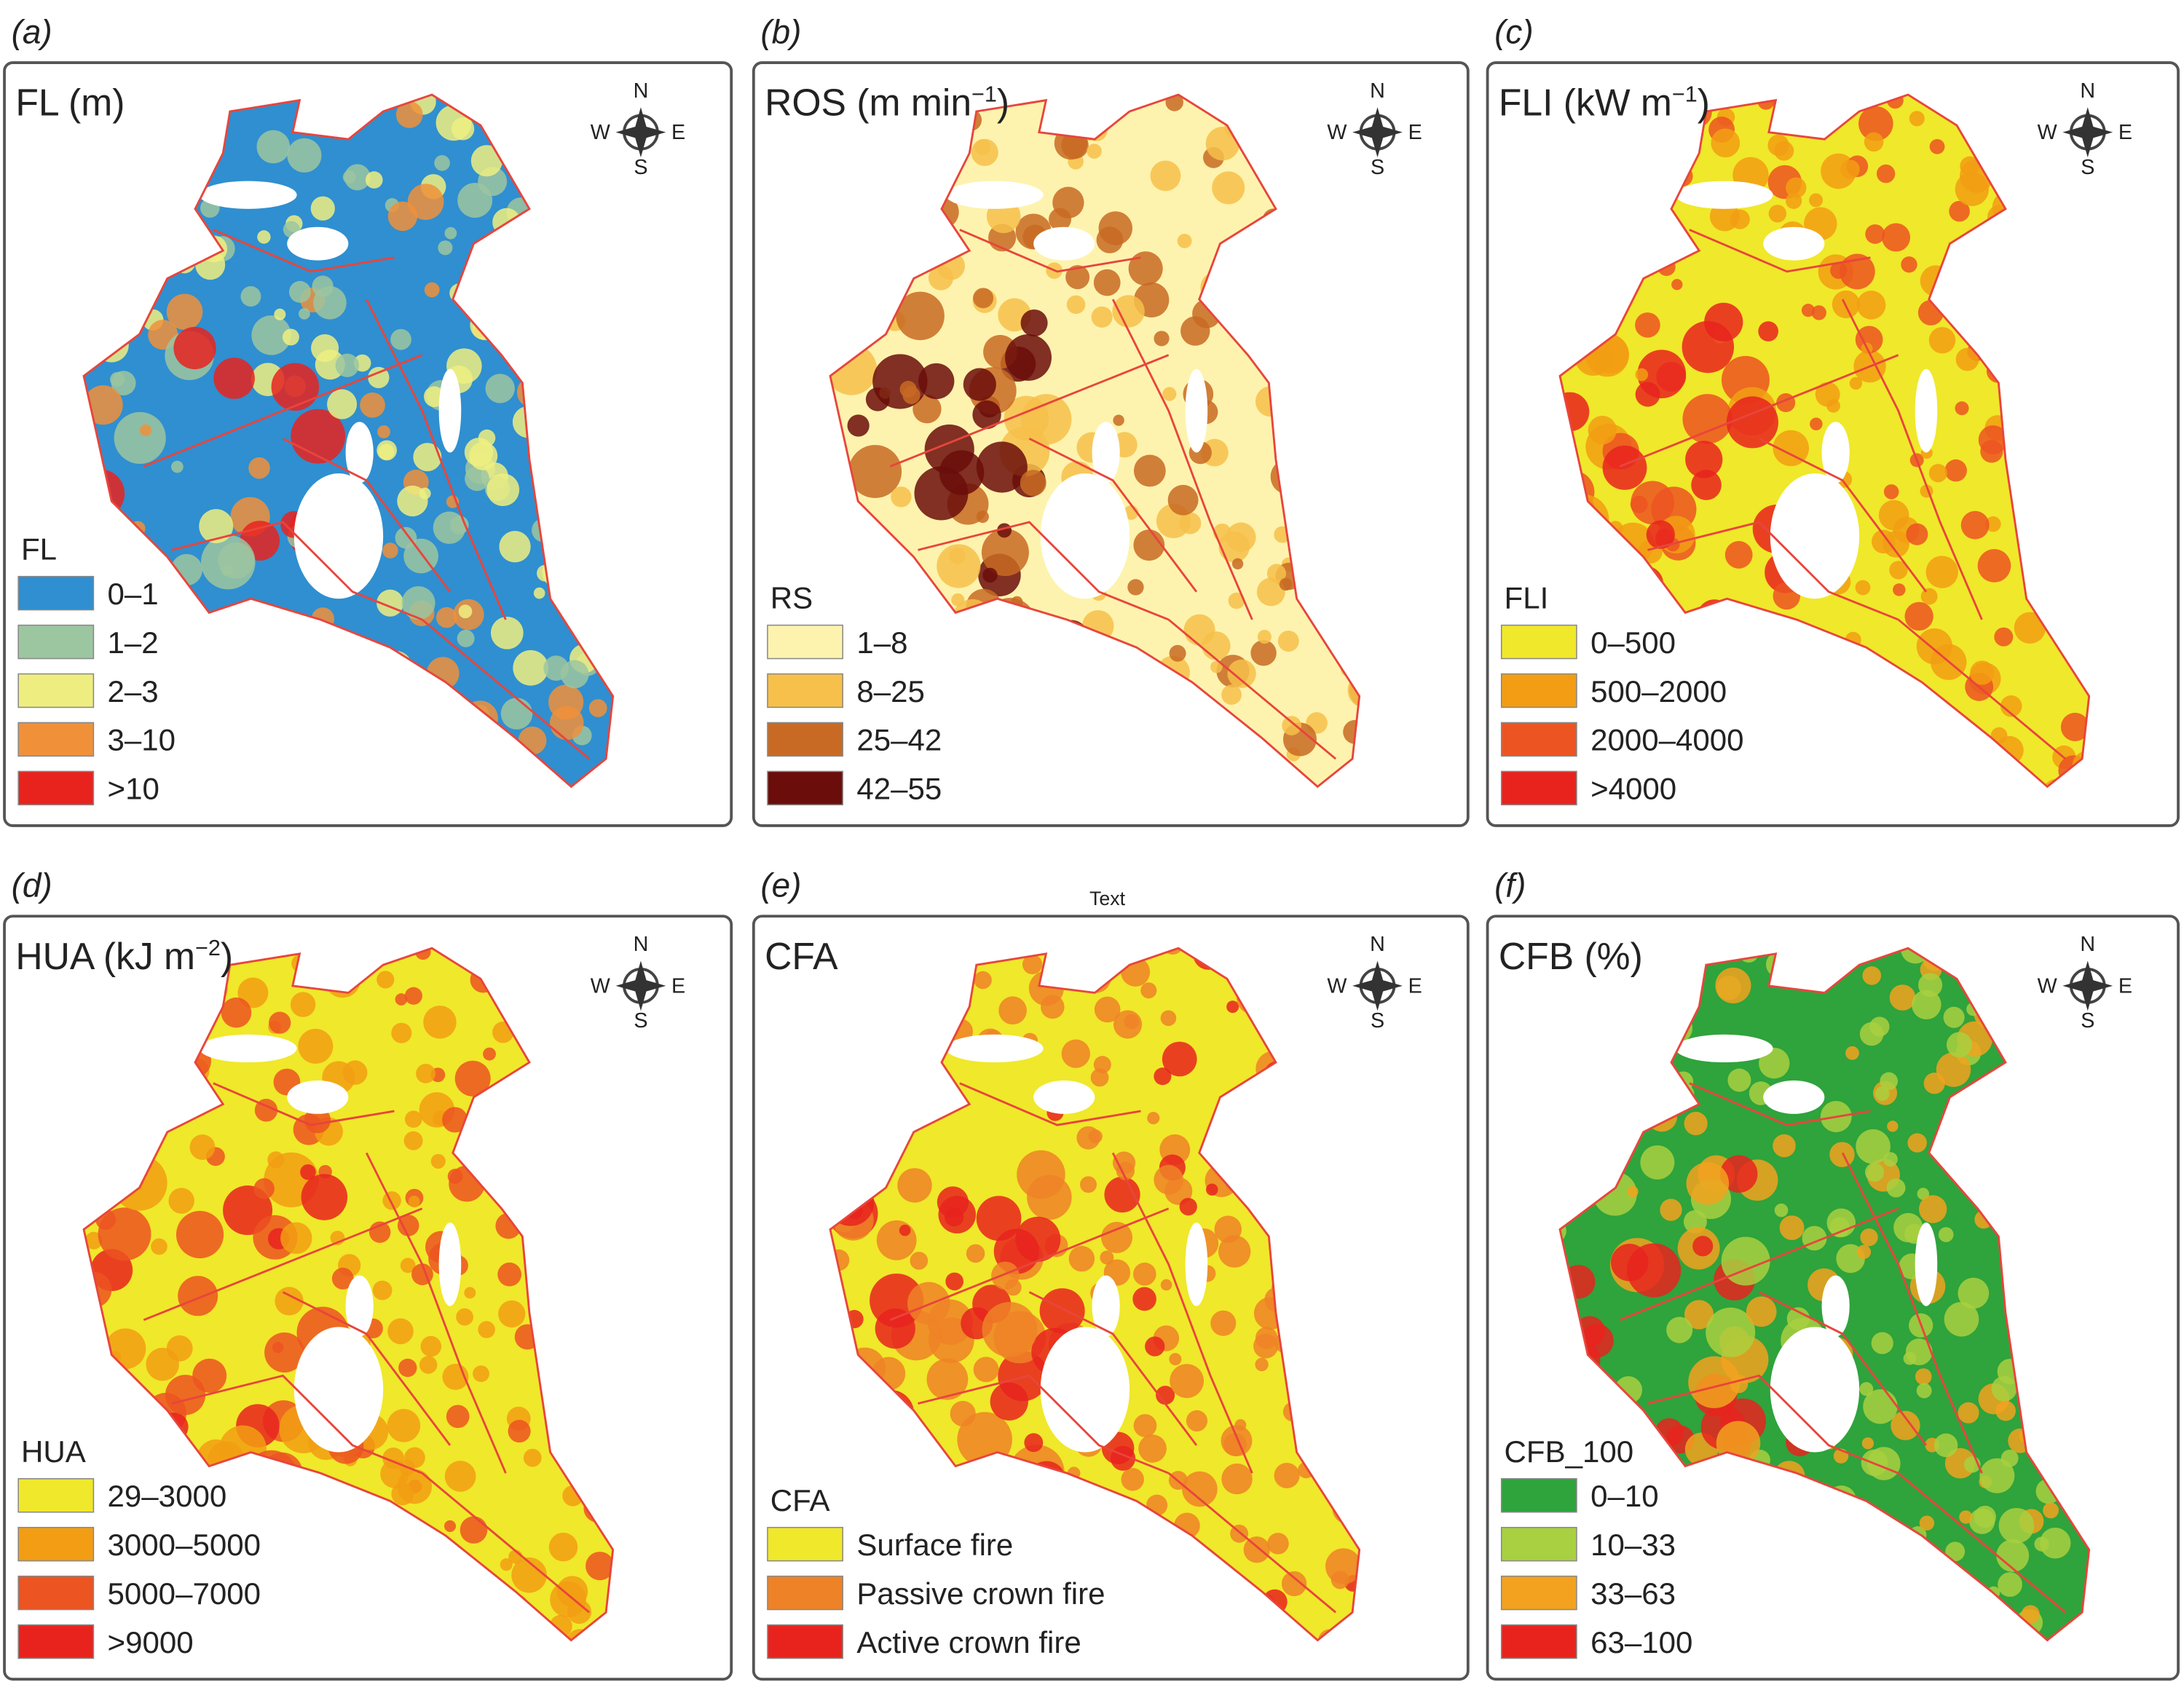  Describe the element at coordinates (881, 642) in the screenshot. I see `legend-label: 1–8` at that location.